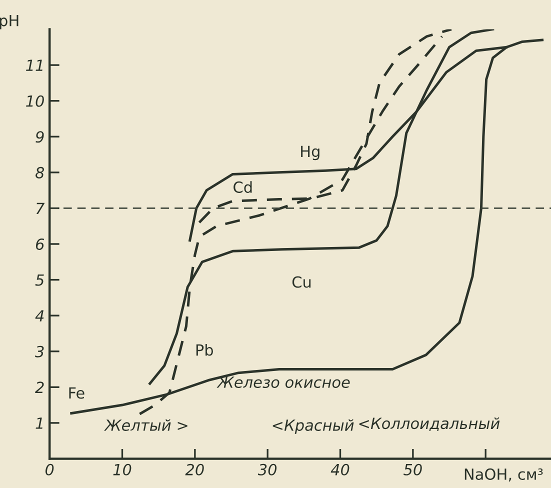 This screenshot has height=488, width=551. Describe the element at coordinates (301, 282) in the screenshot. I see `series-label: Cu` at that location.